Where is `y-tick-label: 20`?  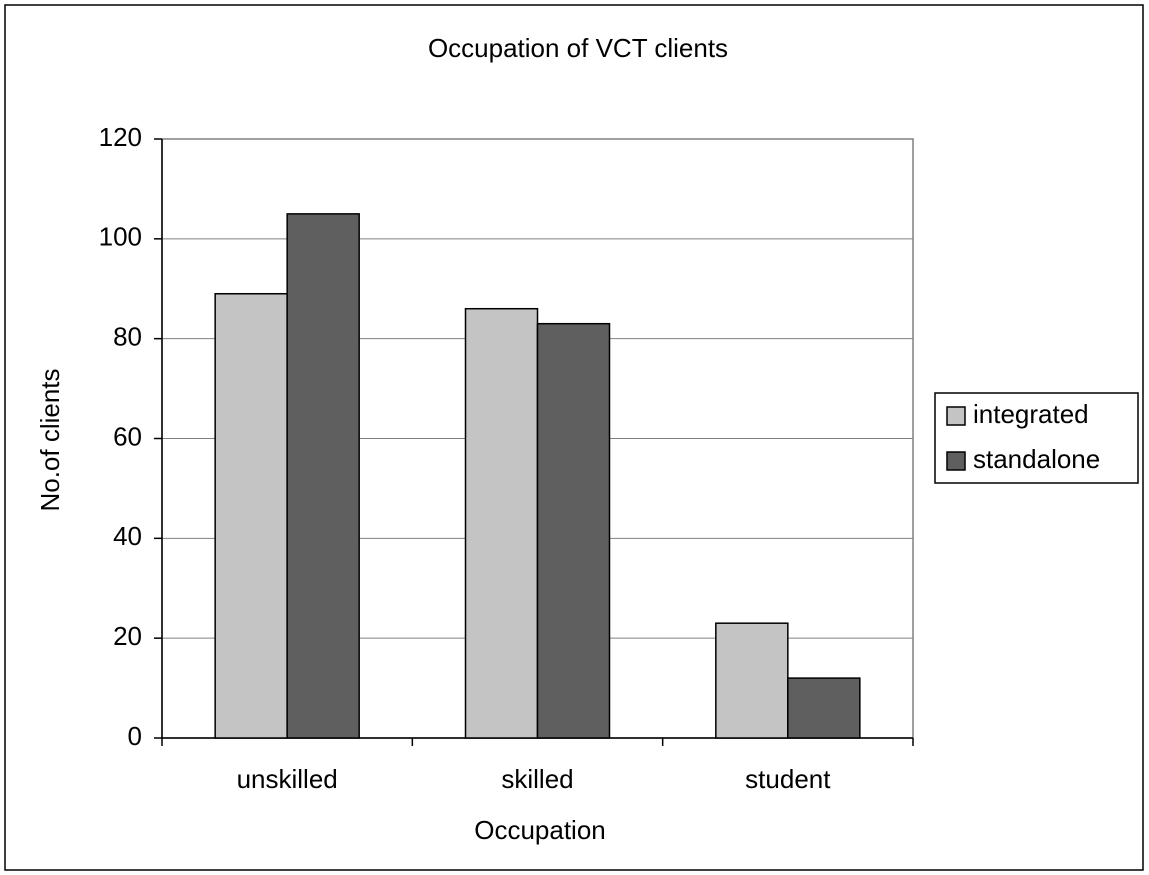 y-tick-label: 20 is located at coordinates (127, 636).